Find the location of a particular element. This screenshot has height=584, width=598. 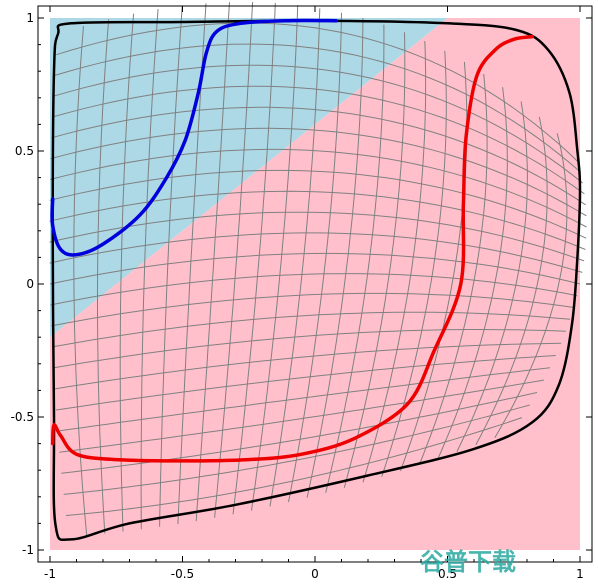

y-tick-label: -0.5 is located at coordinates (22, 417).